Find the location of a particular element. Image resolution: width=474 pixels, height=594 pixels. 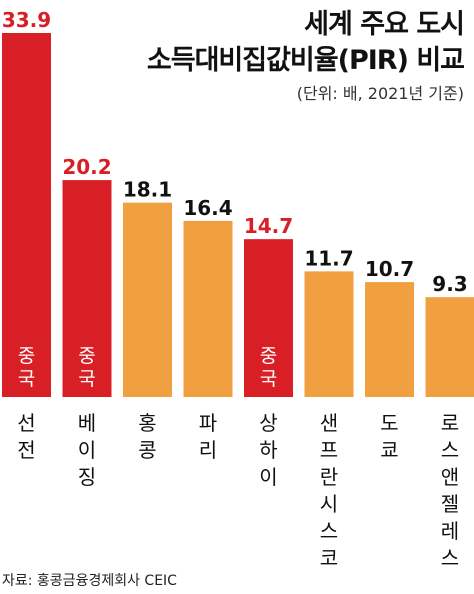

value-label-1: 20.2 is located at coordinates (86, 167).